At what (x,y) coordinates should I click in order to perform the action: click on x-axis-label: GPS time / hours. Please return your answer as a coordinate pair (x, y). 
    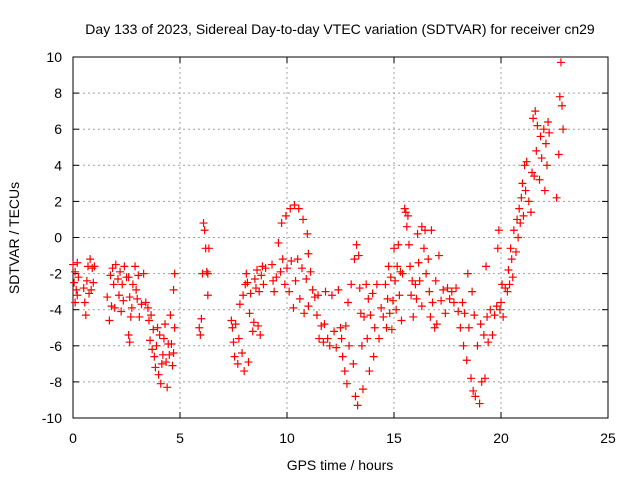
    Looking at the image, I should click on (340, 465).